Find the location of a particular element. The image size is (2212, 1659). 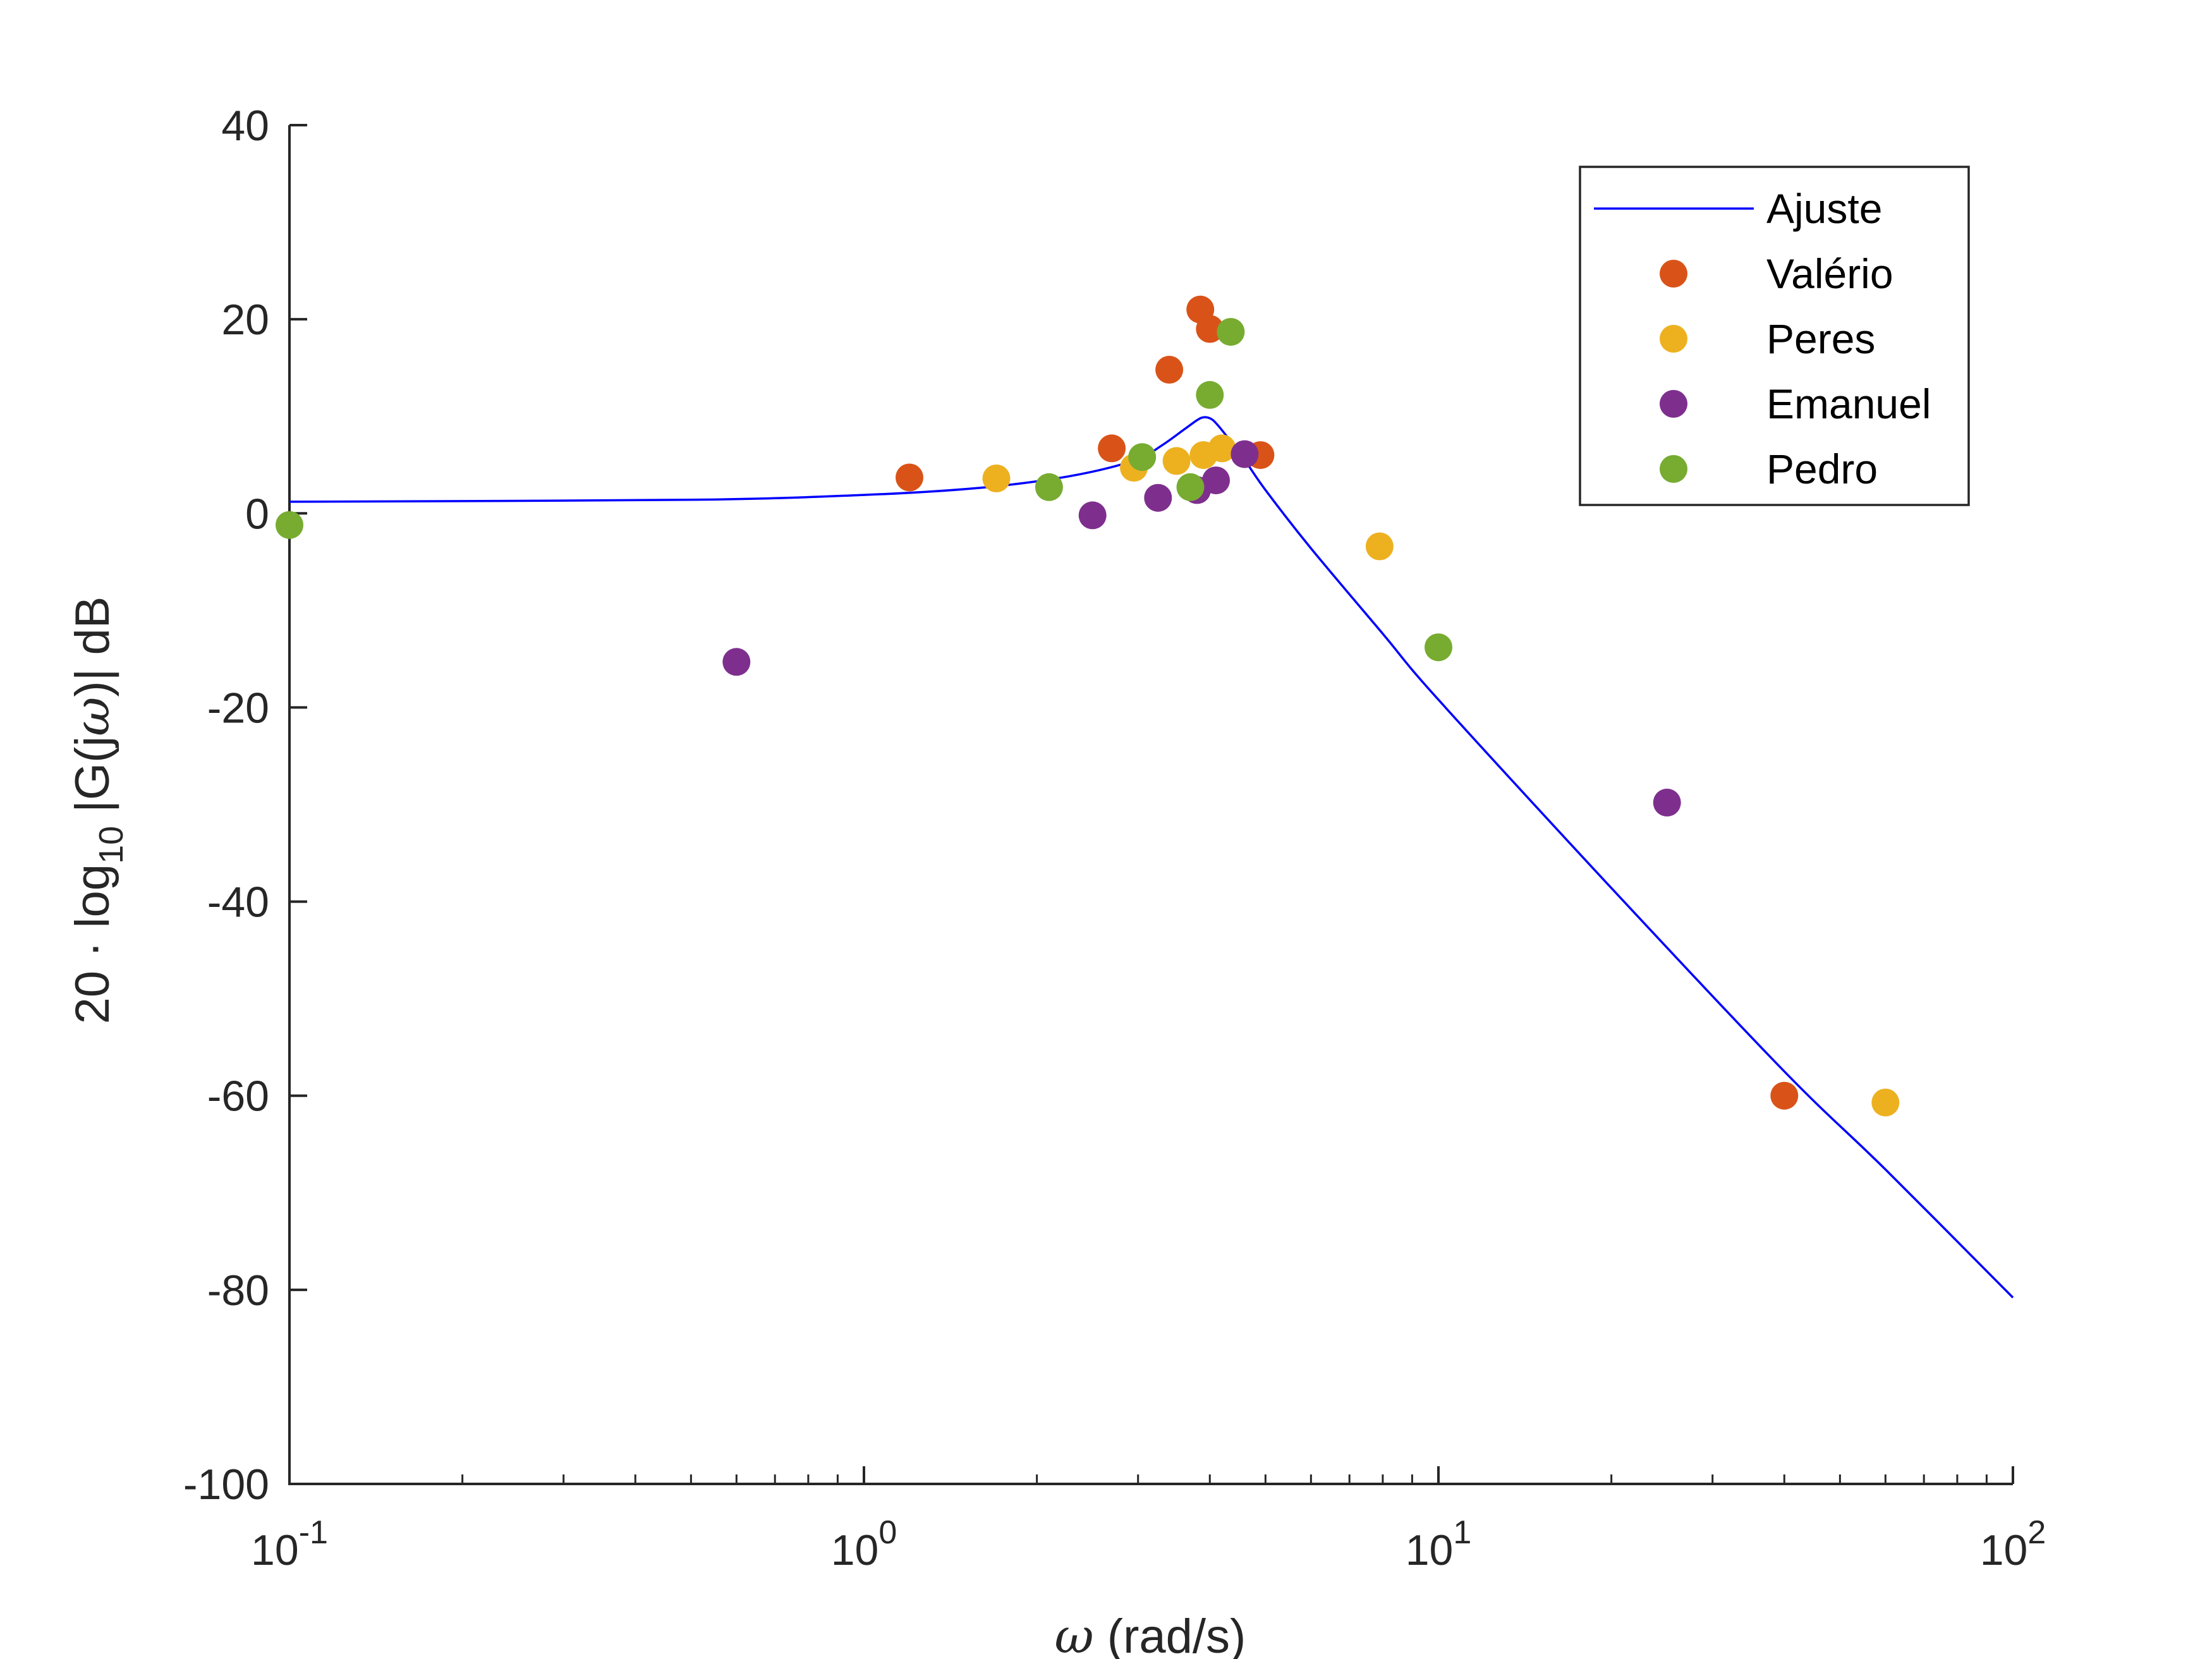

x-tick-label: 10² is located at coordinates (2013, 1544).